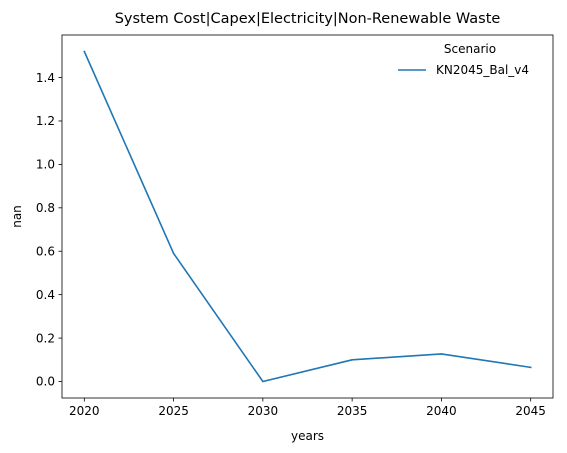 The image size is (567, 453). Describe the element at coordinates (470, 49) in the screenshot. I see `legend-title: Scenario` at that location.